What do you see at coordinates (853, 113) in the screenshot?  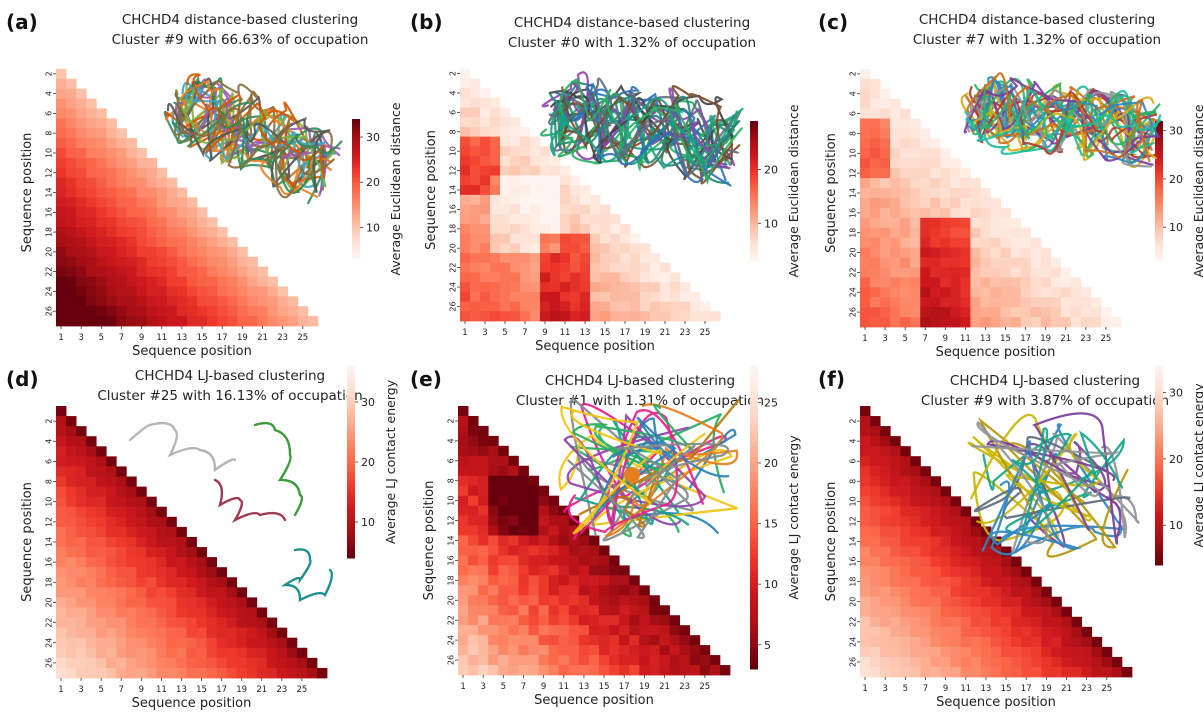 I see `y-tick-label: 6` at bounding box center [853, 113].